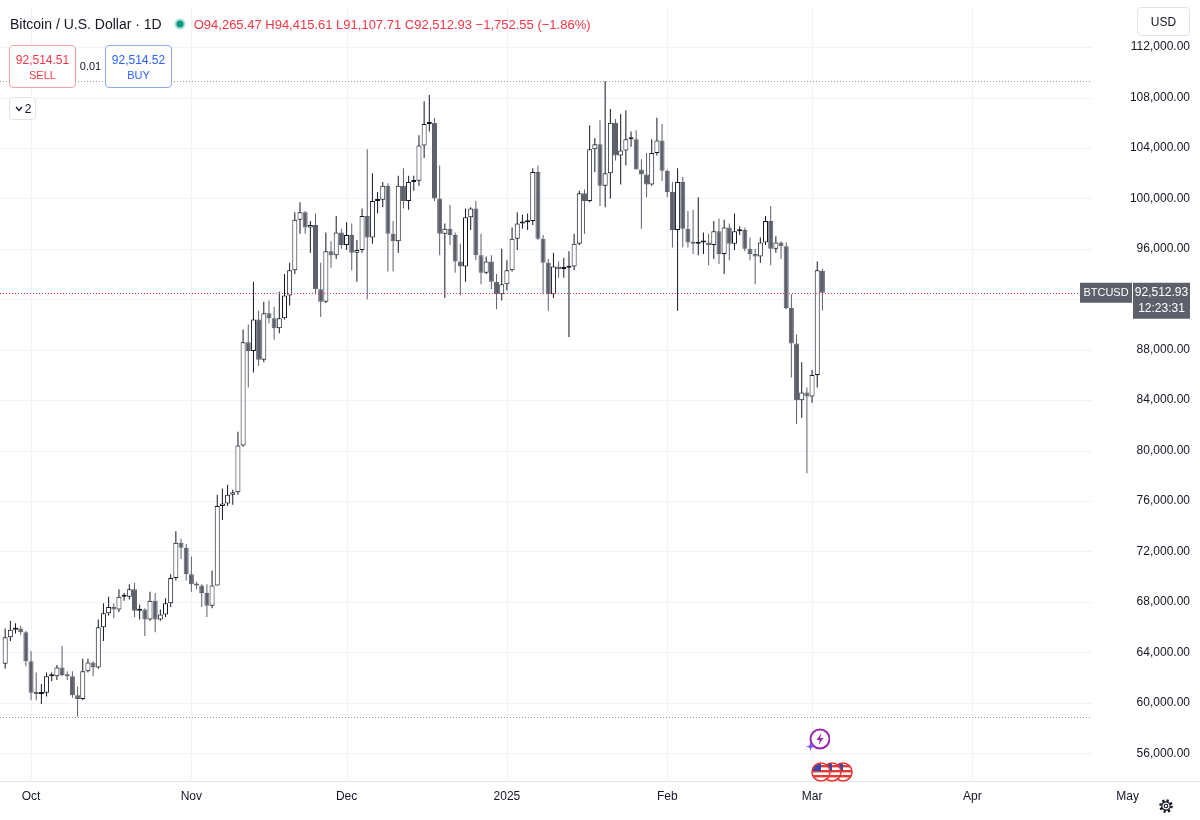 The width and height of the screenshot is (1200, 820). I want to click on y-tick-label: 88,000.00, so click(1163, 349).